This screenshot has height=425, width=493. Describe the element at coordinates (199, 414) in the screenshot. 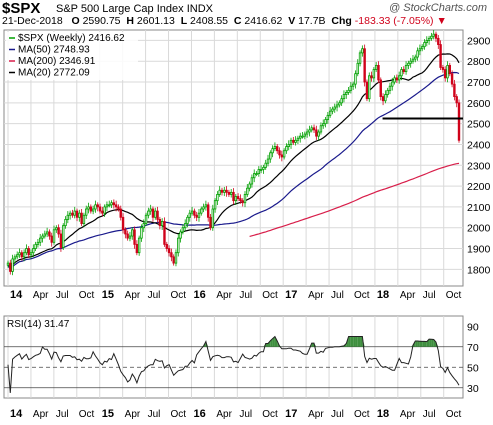

I see `x-tick-label: 16` at that location.